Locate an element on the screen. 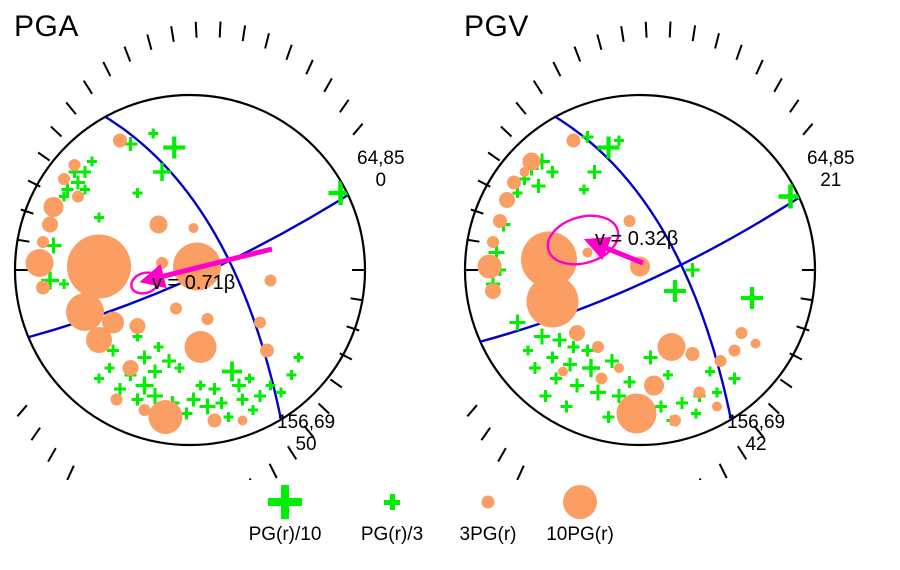  strike-dip-label-bottom-pgv: 156,69 42 is located at coordinates (756, 434).